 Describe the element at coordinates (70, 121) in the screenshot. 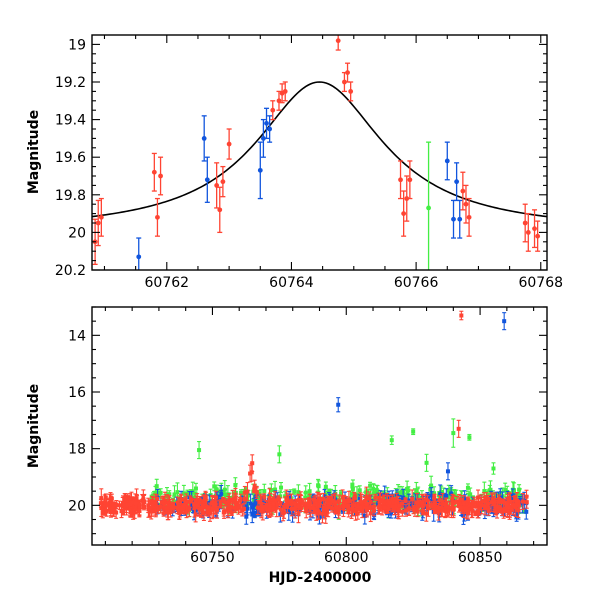

I see `y-tick-label: 19.4` at that location.